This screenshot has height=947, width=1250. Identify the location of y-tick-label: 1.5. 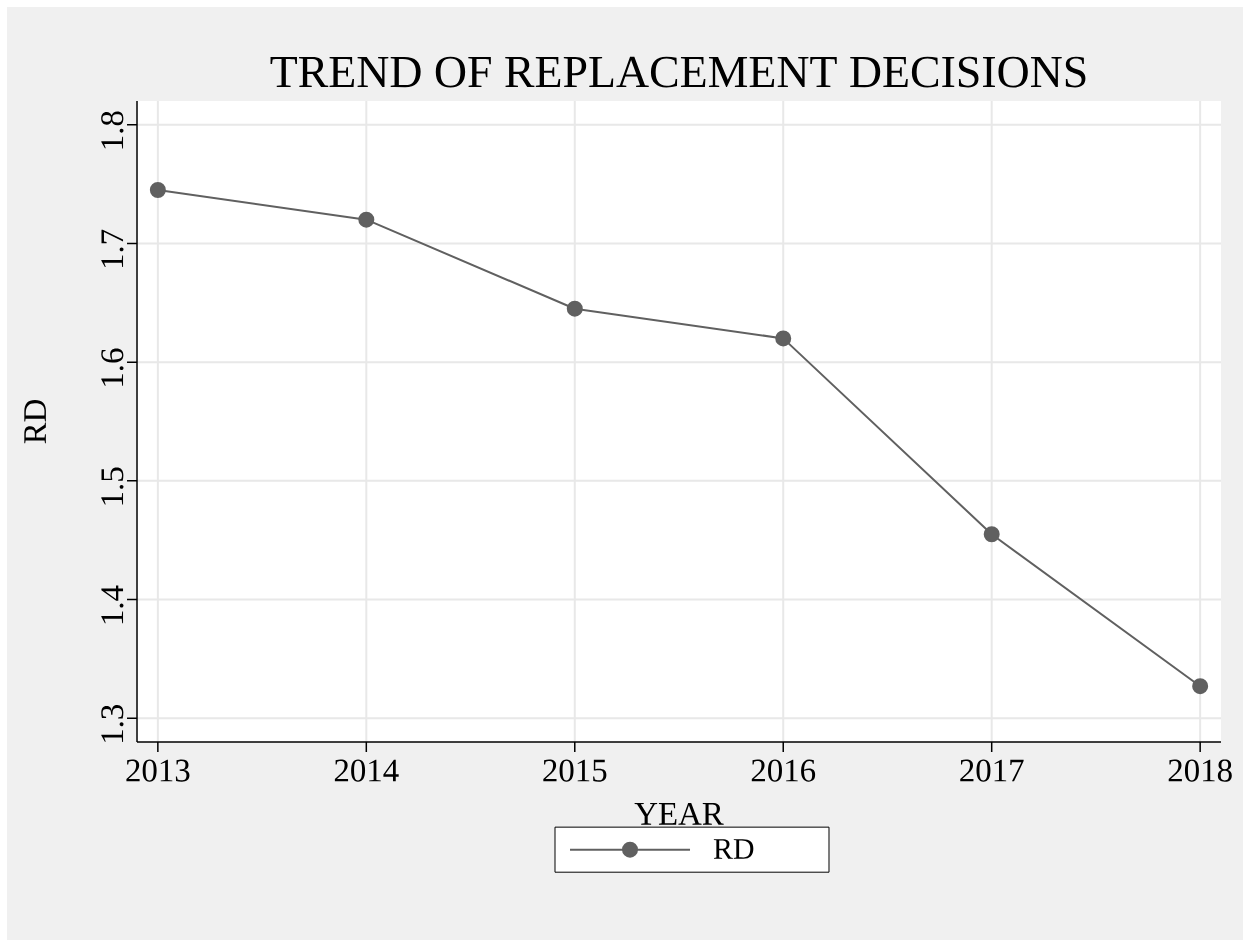
(112, 486).